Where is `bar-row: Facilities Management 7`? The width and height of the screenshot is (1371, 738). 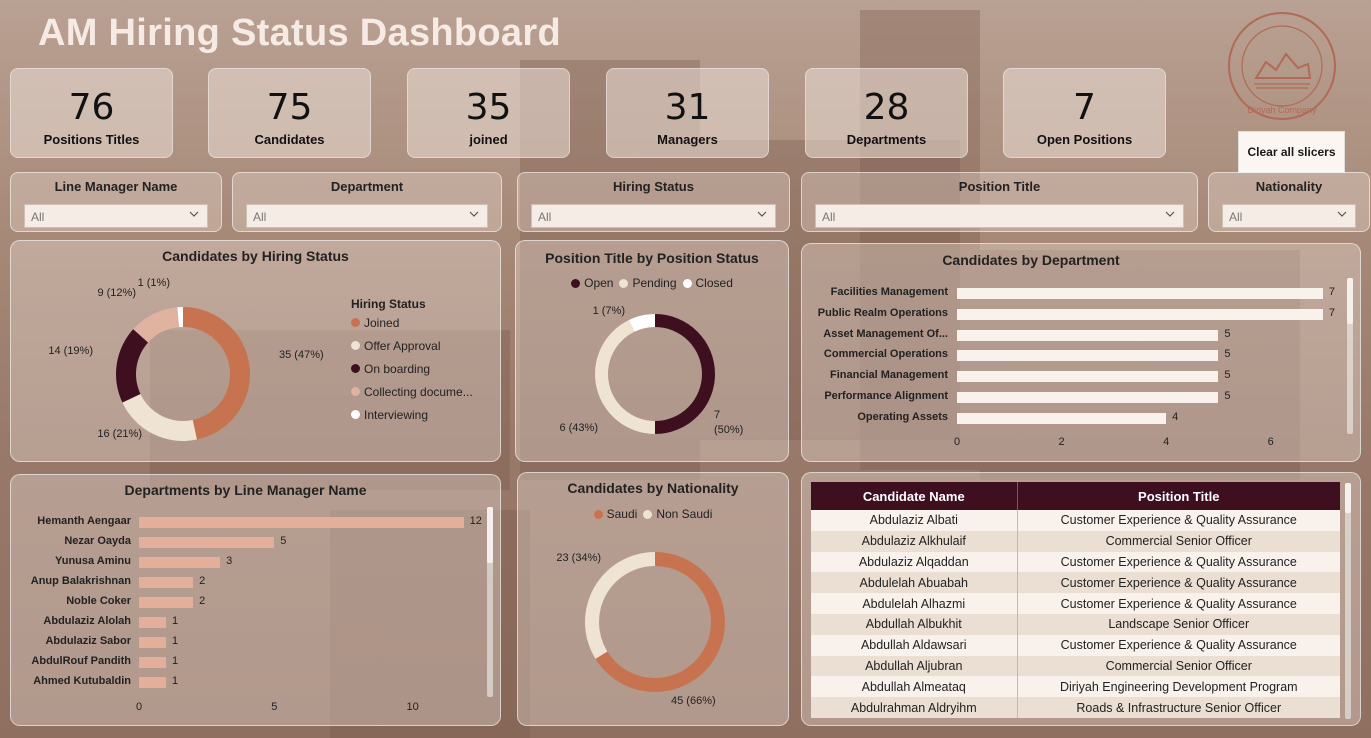
bar-row: Facilities Management 7 is located at coordinates (1081, 296).